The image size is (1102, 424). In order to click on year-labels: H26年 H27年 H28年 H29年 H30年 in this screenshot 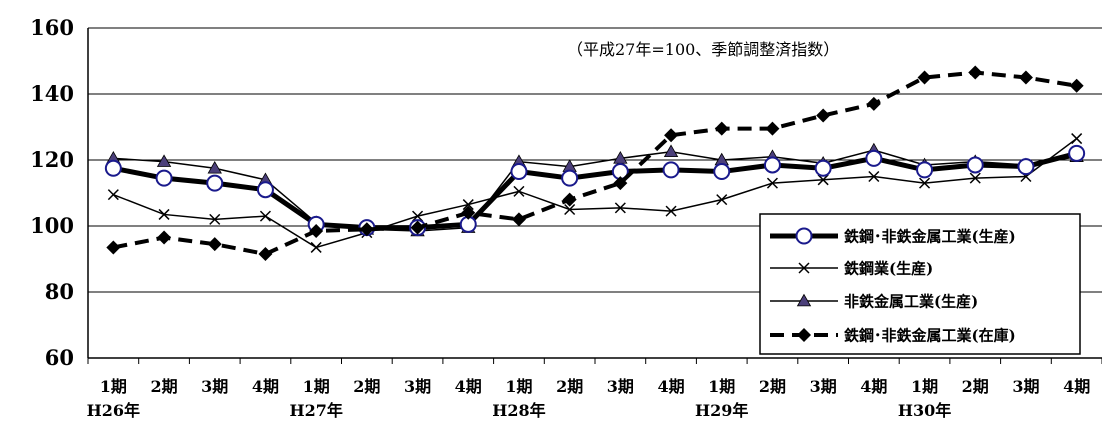, I will do `click(519, 410)`.